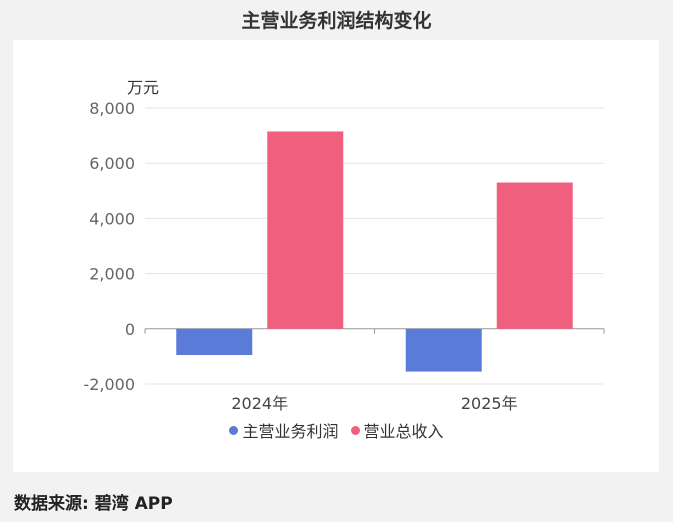 The width and height of the screenshot is (673, 522). What do you see at coordinates (234, 430) in the screenshot?
I see `legend-marker-profit` at bounding box center [234, 430].